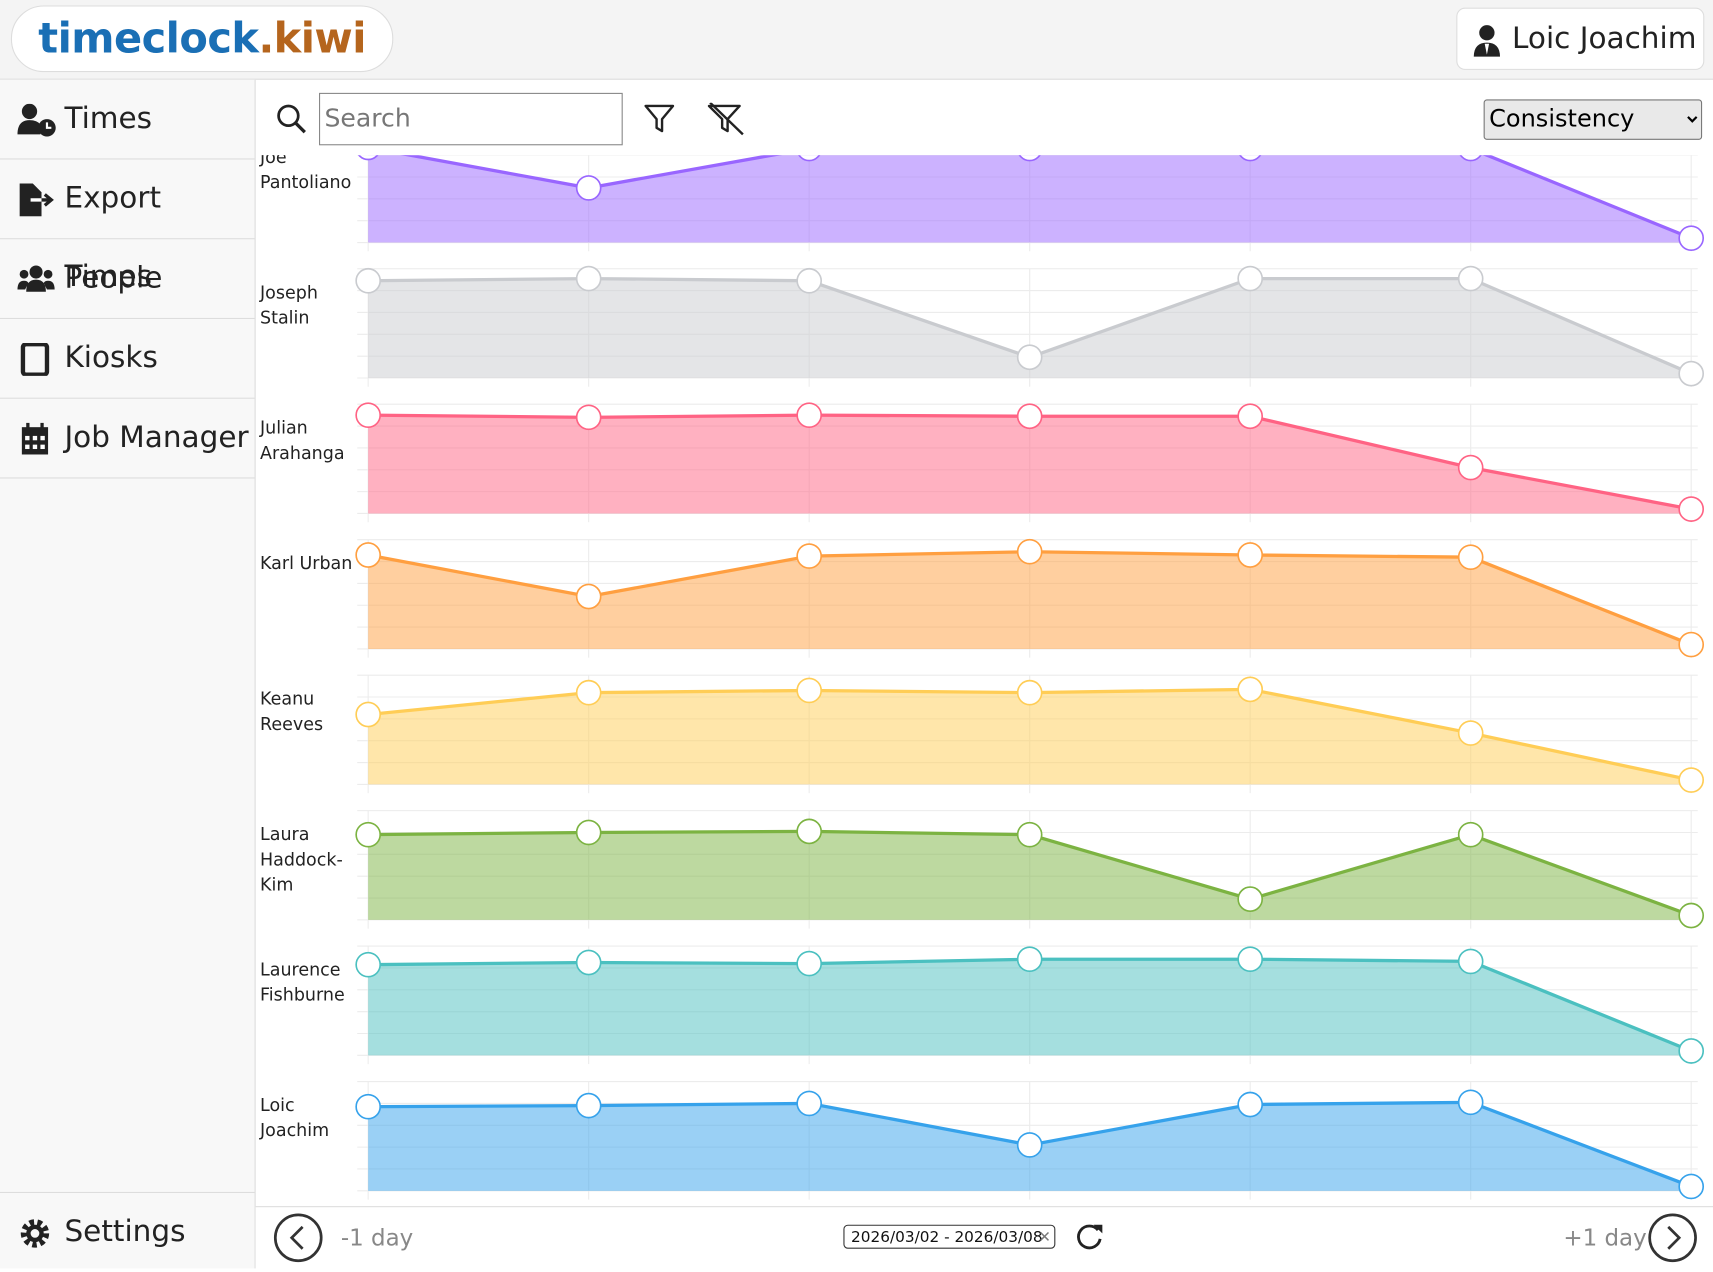 The height and width of the screenshot is (1272, 1713). Describe the element at coordinates (111, 357) in the screenshot. I see `nav-label: Kiosks` at that location.